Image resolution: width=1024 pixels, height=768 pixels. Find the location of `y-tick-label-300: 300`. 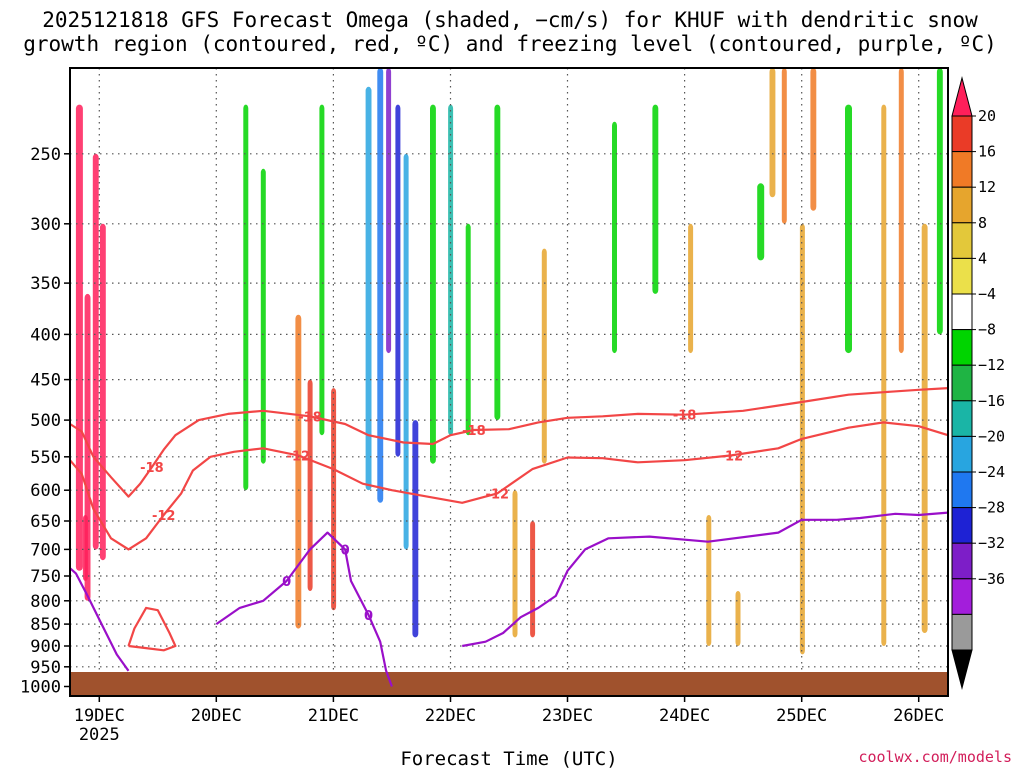

y-tick-label-300: 300 is located at coordinates (45, 225).